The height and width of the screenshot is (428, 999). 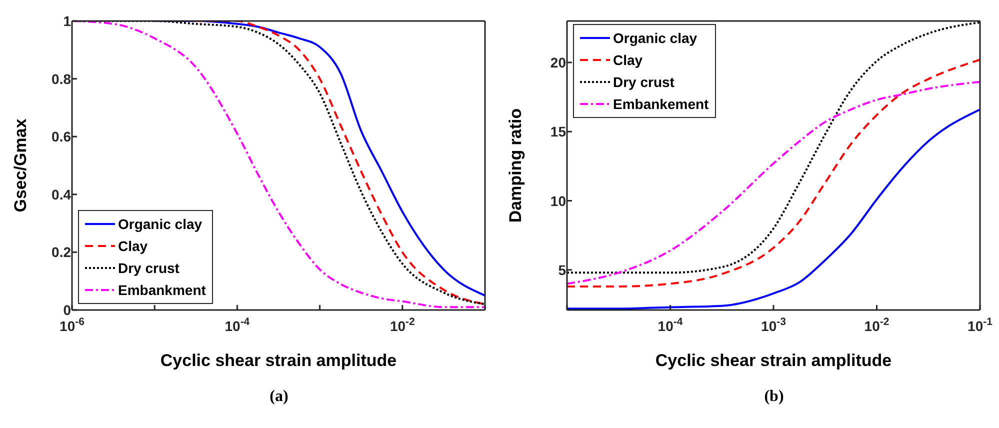 I want to click on y-axis-title: Damping ratio, so click(x=516, y=165).